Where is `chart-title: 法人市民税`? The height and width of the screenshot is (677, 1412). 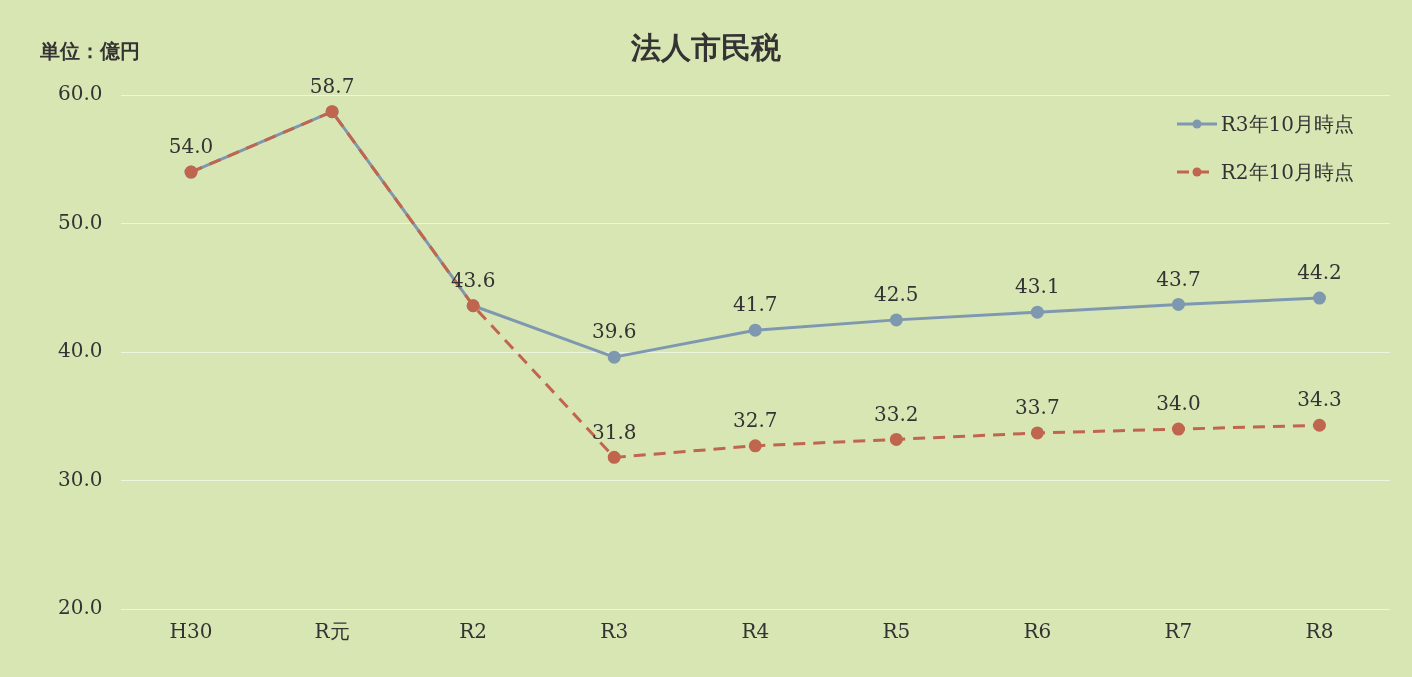 chart-title: 法人市民税 is located at coordinates (706, 47).